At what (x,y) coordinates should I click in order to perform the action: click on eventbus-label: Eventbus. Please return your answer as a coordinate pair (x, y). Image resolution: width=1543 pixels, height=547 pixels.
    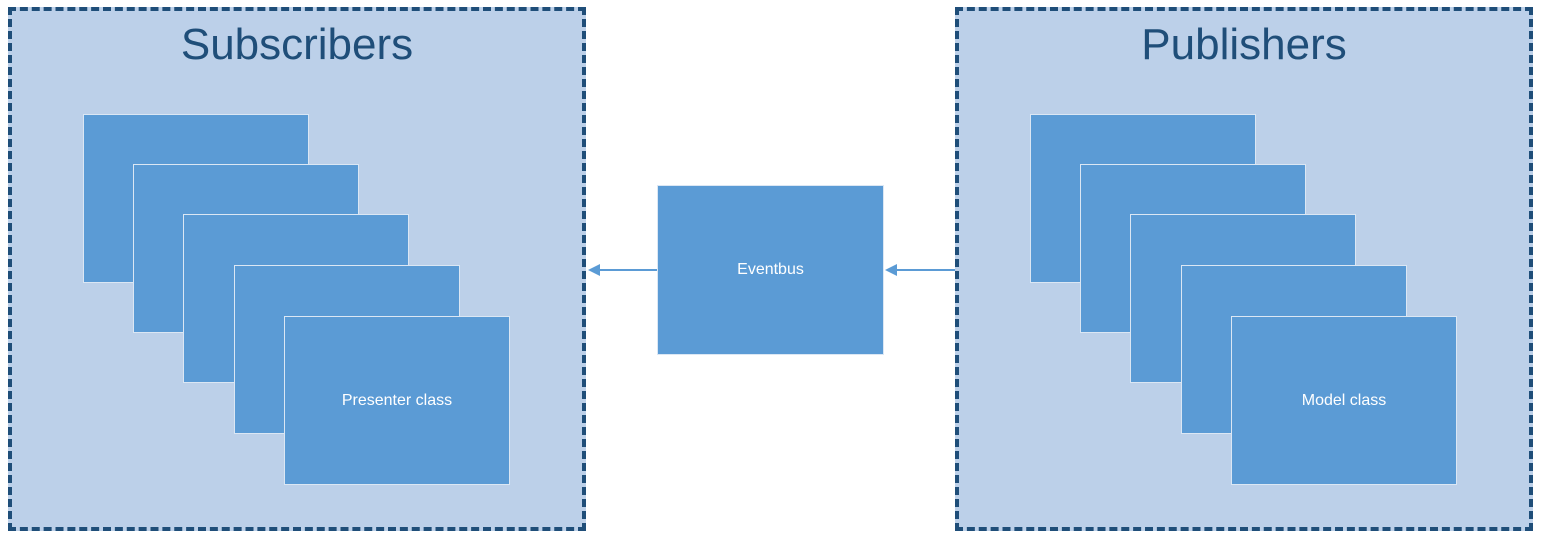
    Looking at the image, I should click on (770, 269).